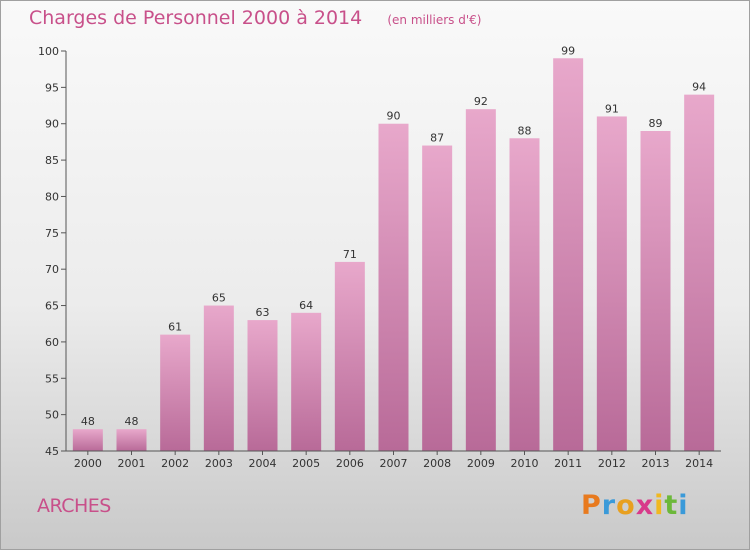 This screenshot has height=550, width=750. I want to click on bar-2013, so click(655, 291).